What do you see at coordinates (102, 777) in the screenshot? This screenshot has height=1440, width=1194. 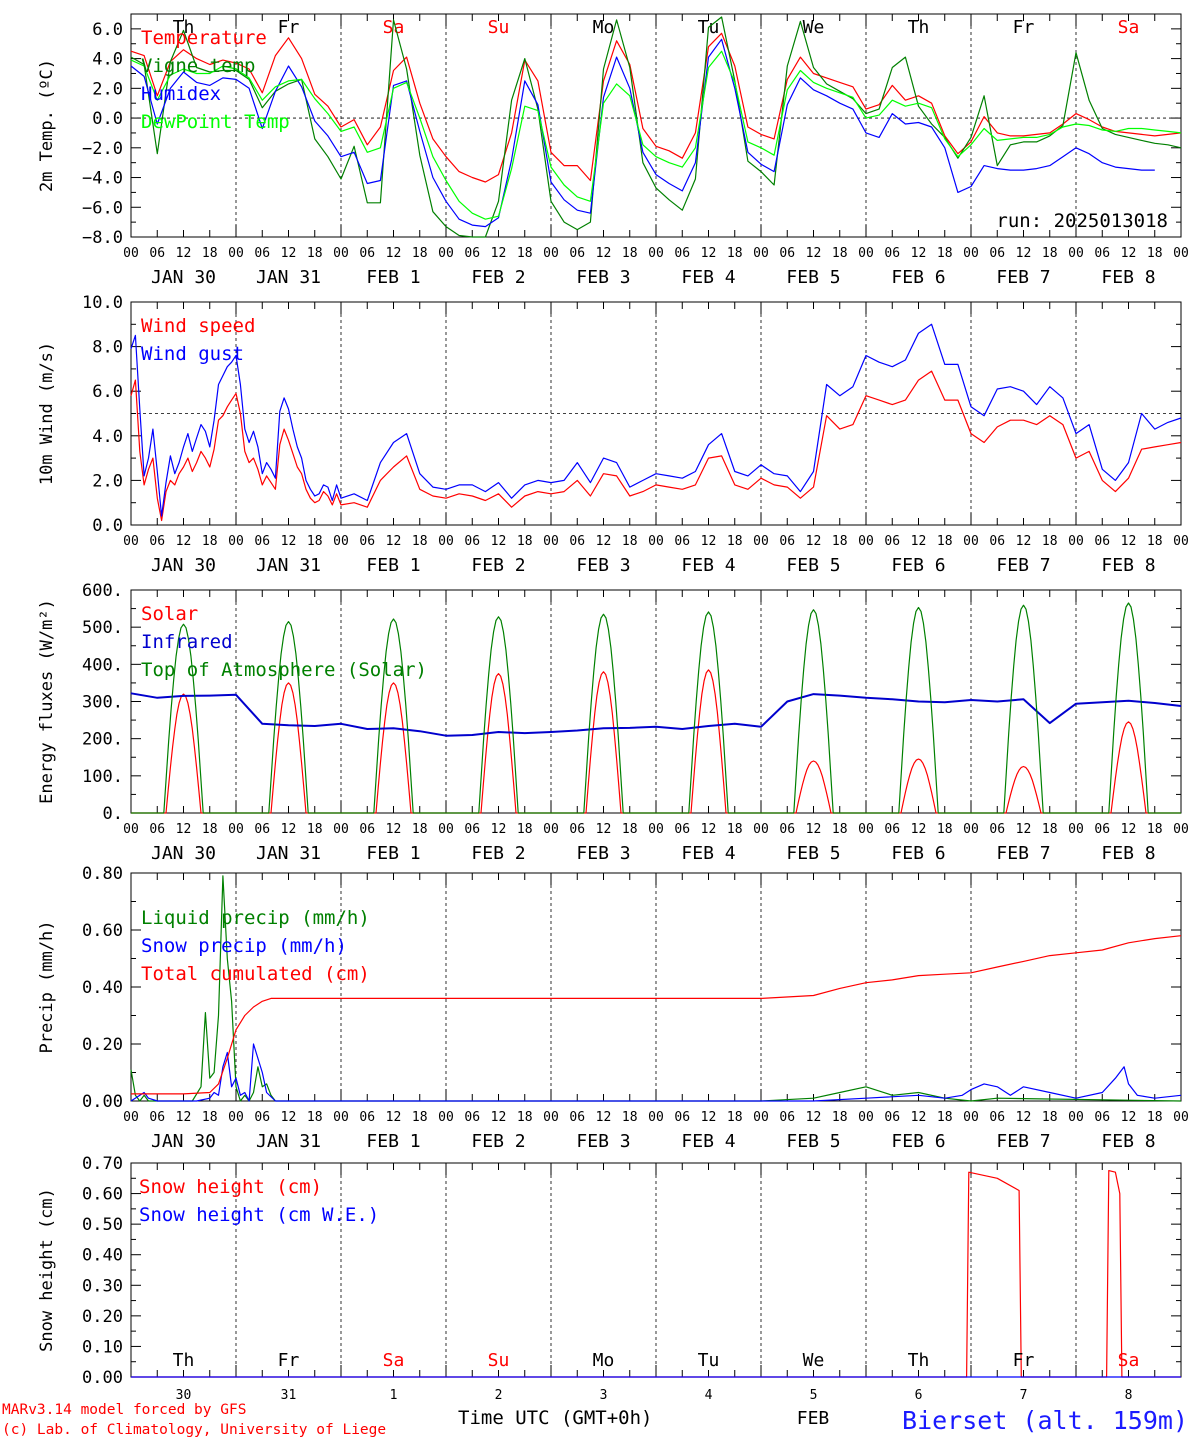 I see `y-tick-label: 100.` at bounding box center [102, 777].